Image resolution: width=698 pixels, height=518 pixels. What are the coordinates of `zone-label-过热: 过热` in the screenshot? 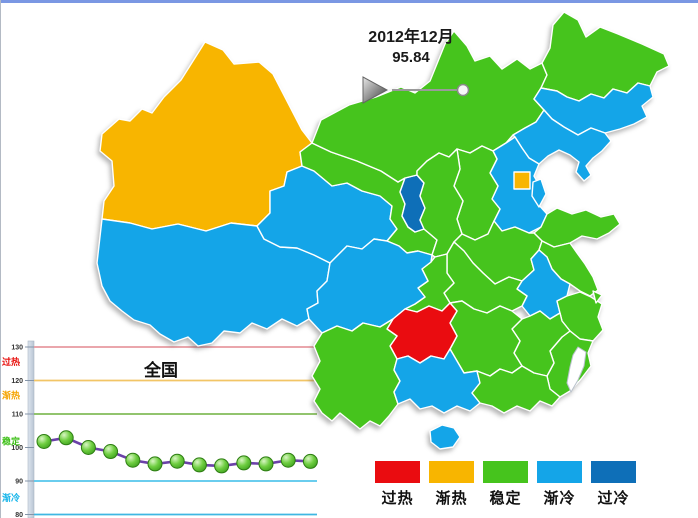 It's located at (11, 361).